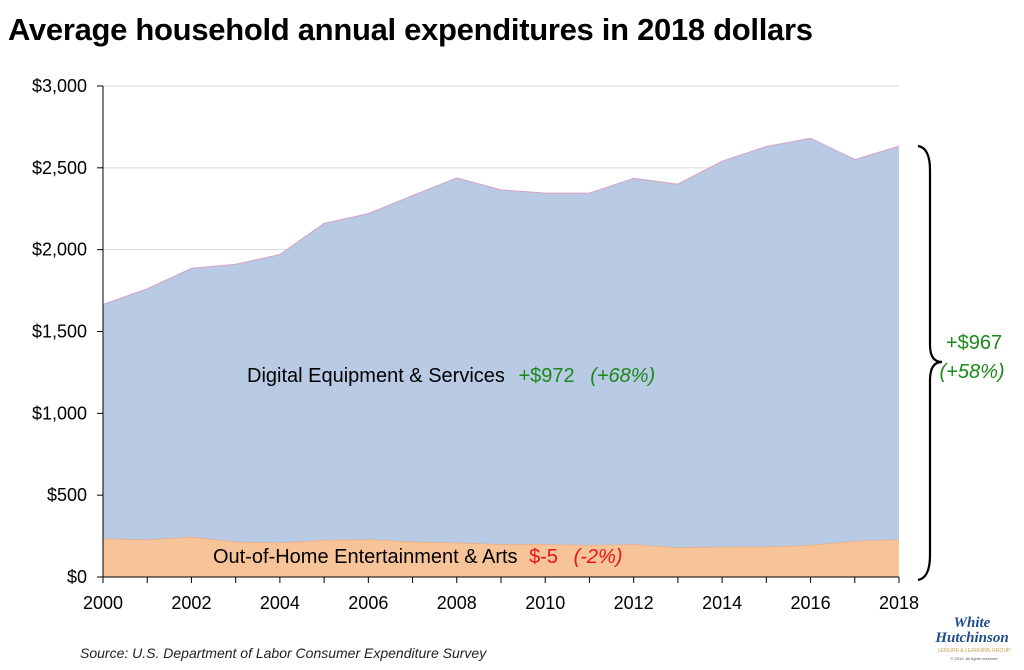 The height and width of the screenshot is (670, 1024). I want to click on y-tick-label: $0, so click(77, 577).